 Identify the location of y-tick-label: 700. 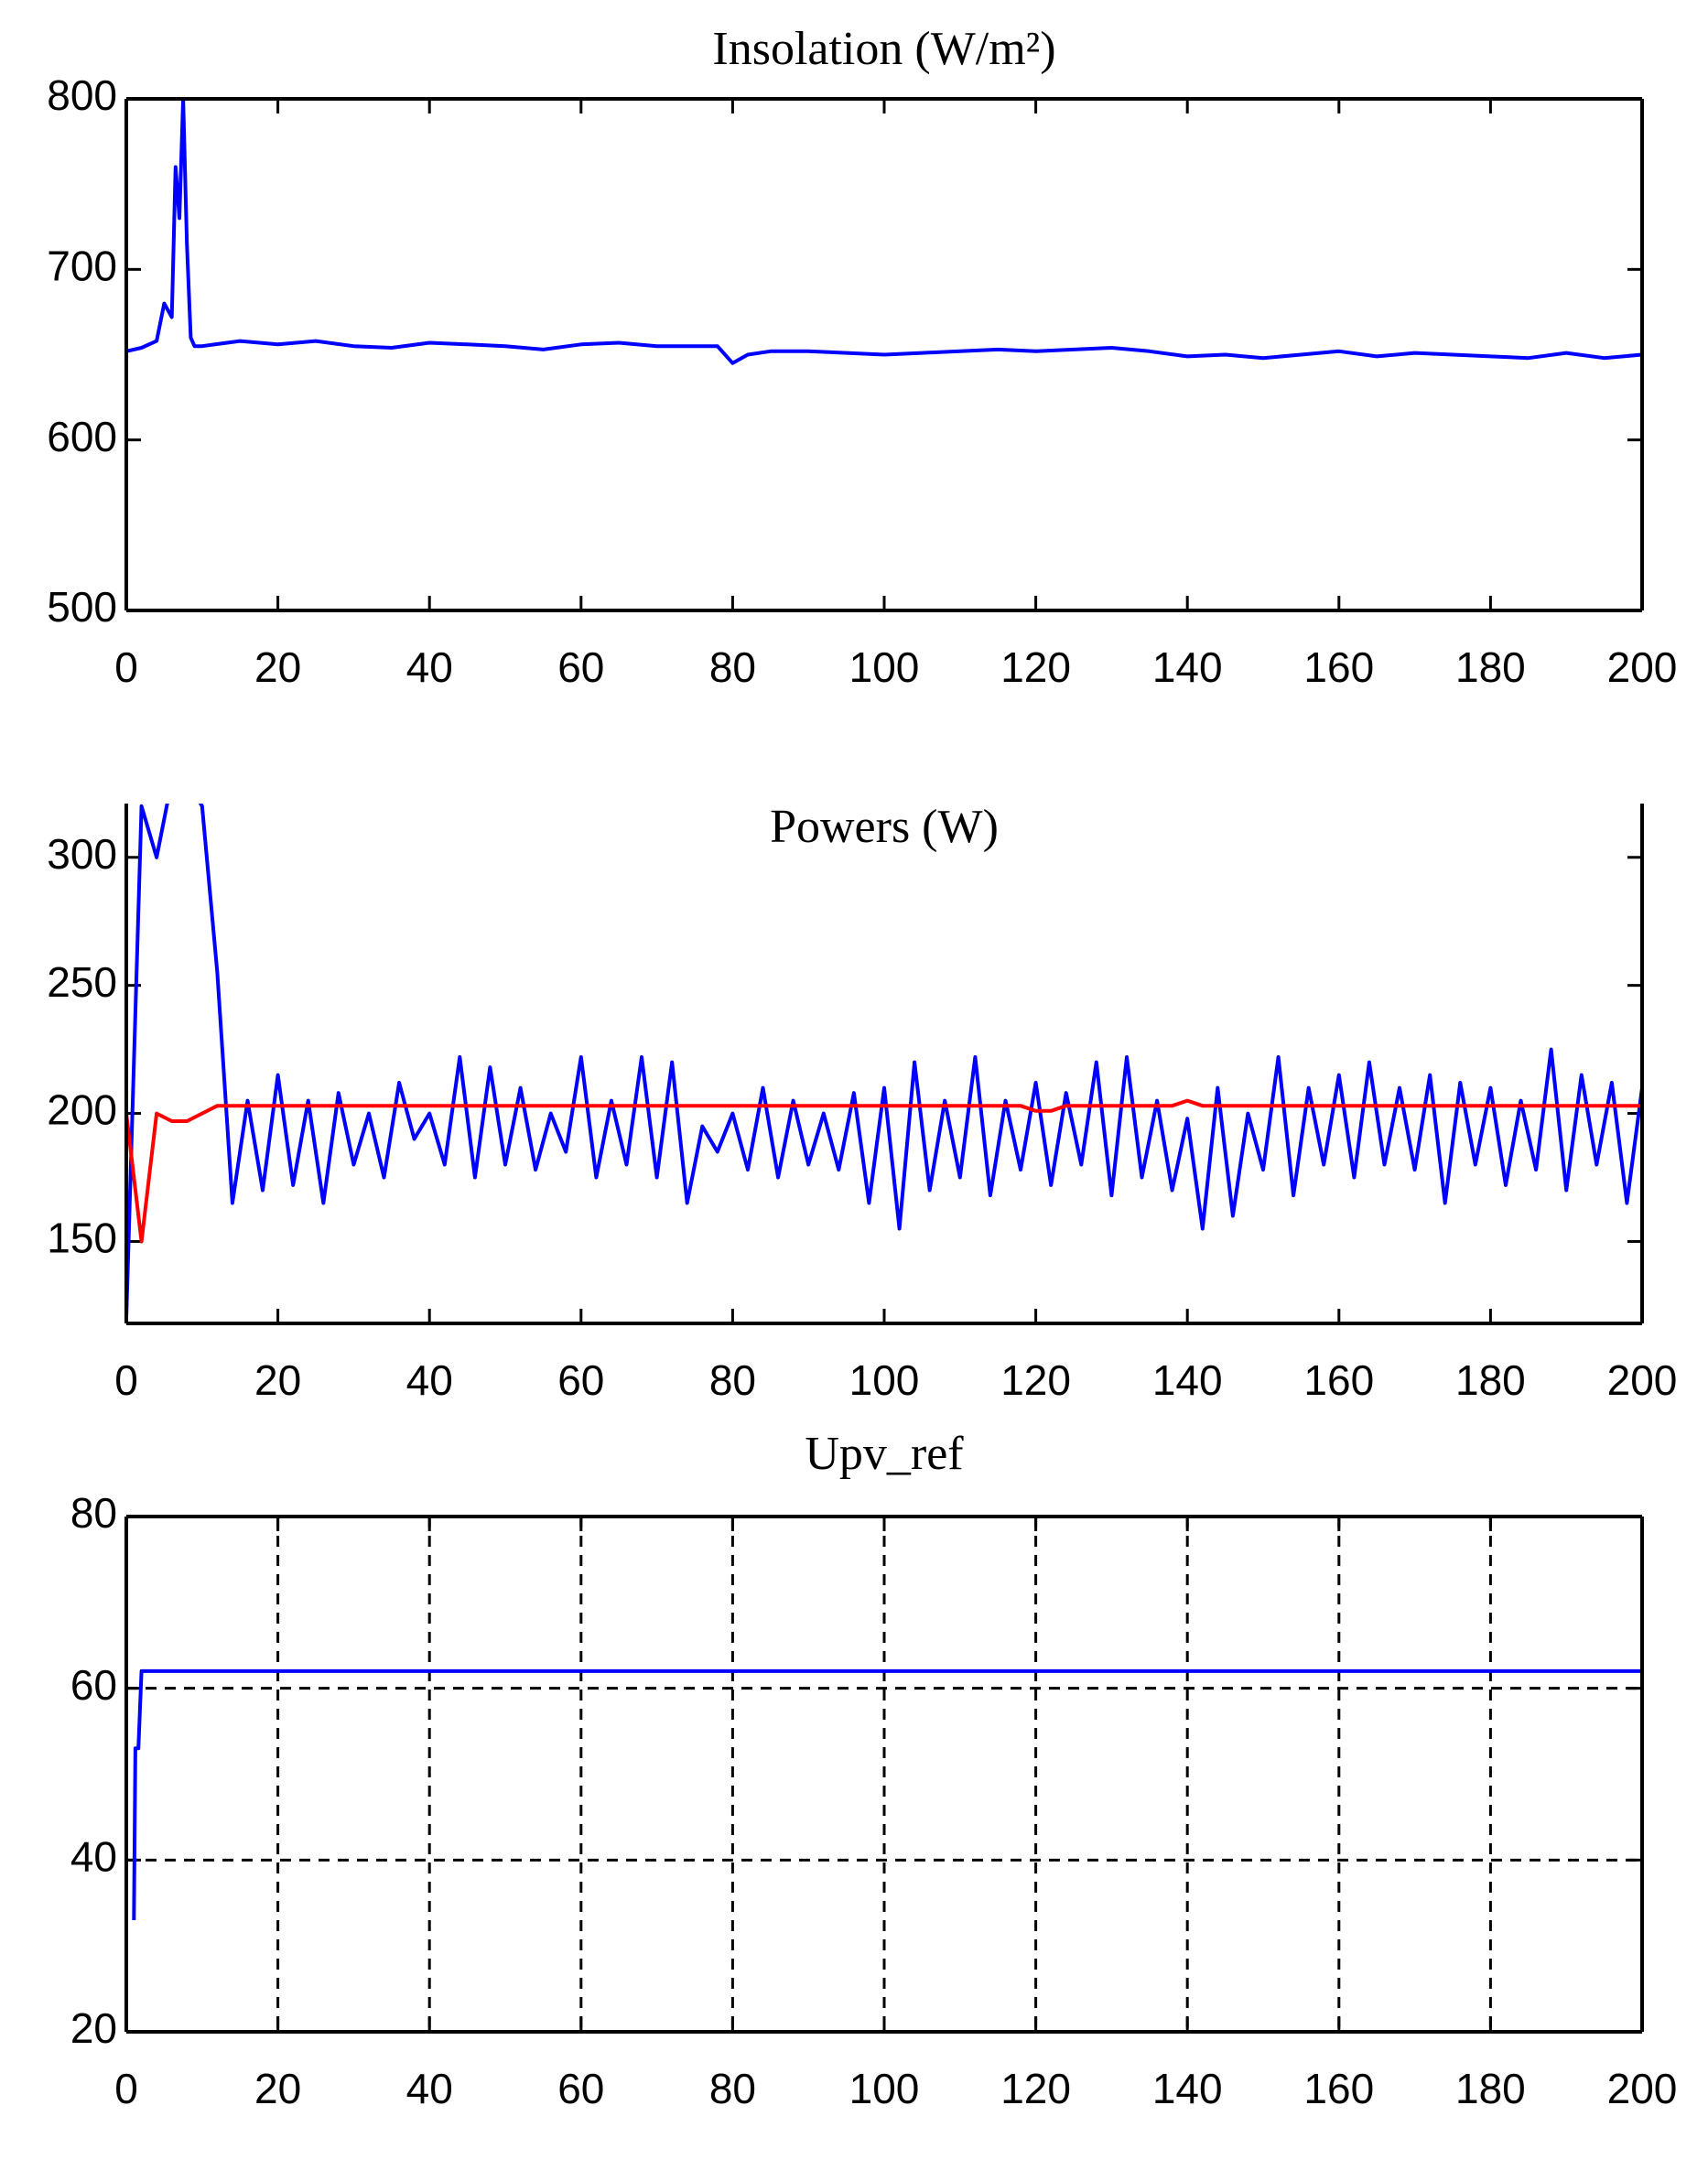
(82, 265).